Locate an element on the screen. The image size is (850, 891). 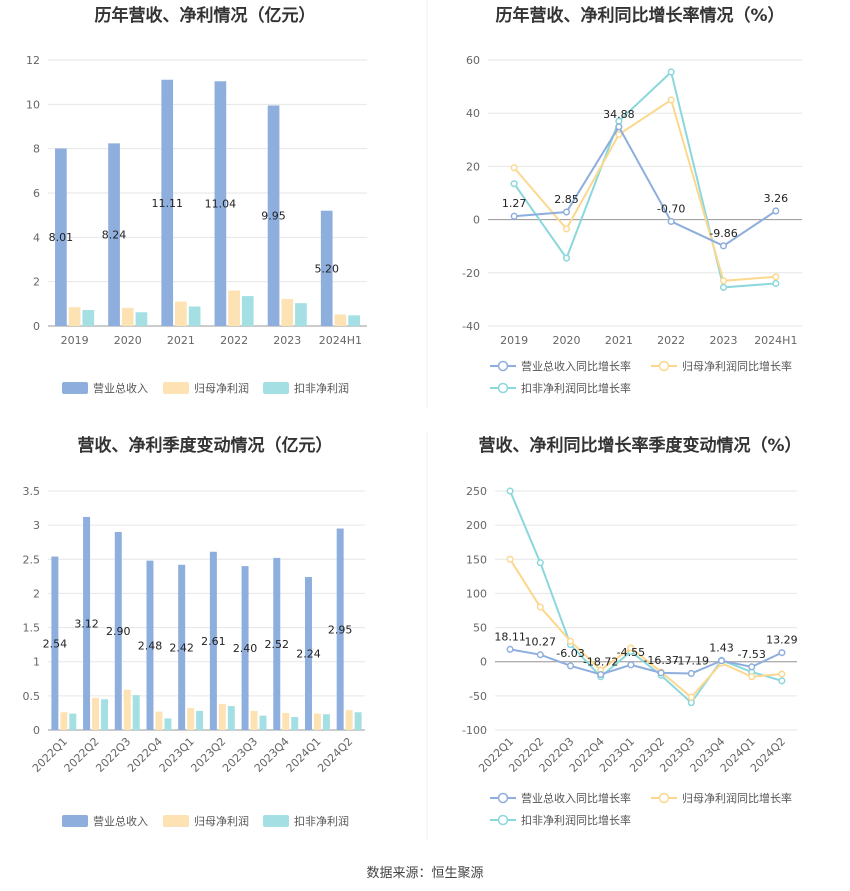
data-label: 5.20 is located at coordinates (326, 268).